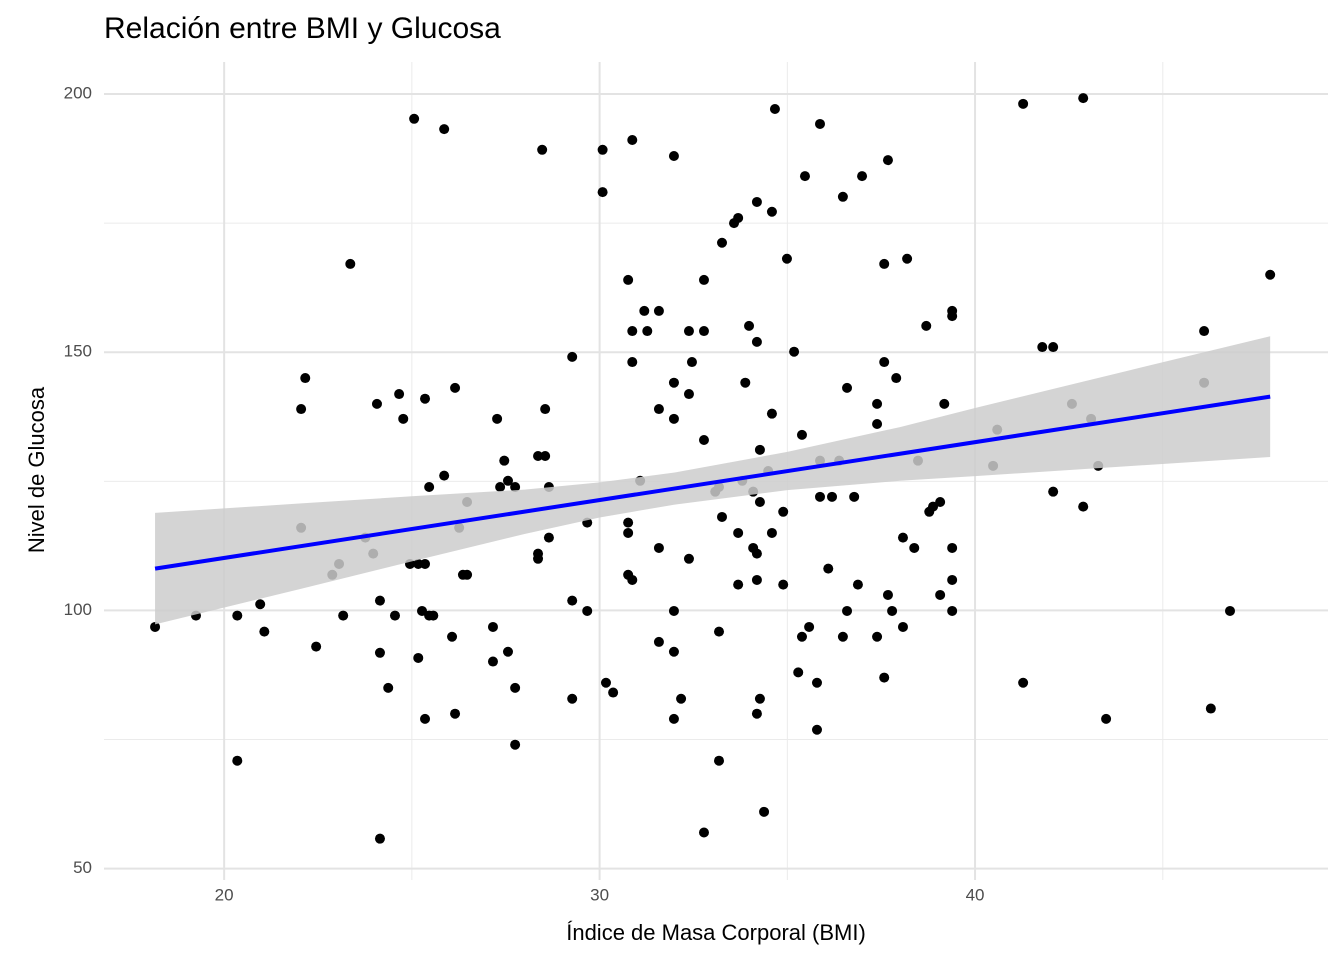 This screenshot has height=960, width=1344. I want to click on x-axis-label: Índice de Masa Corporal (BMI), so click(716, 932).